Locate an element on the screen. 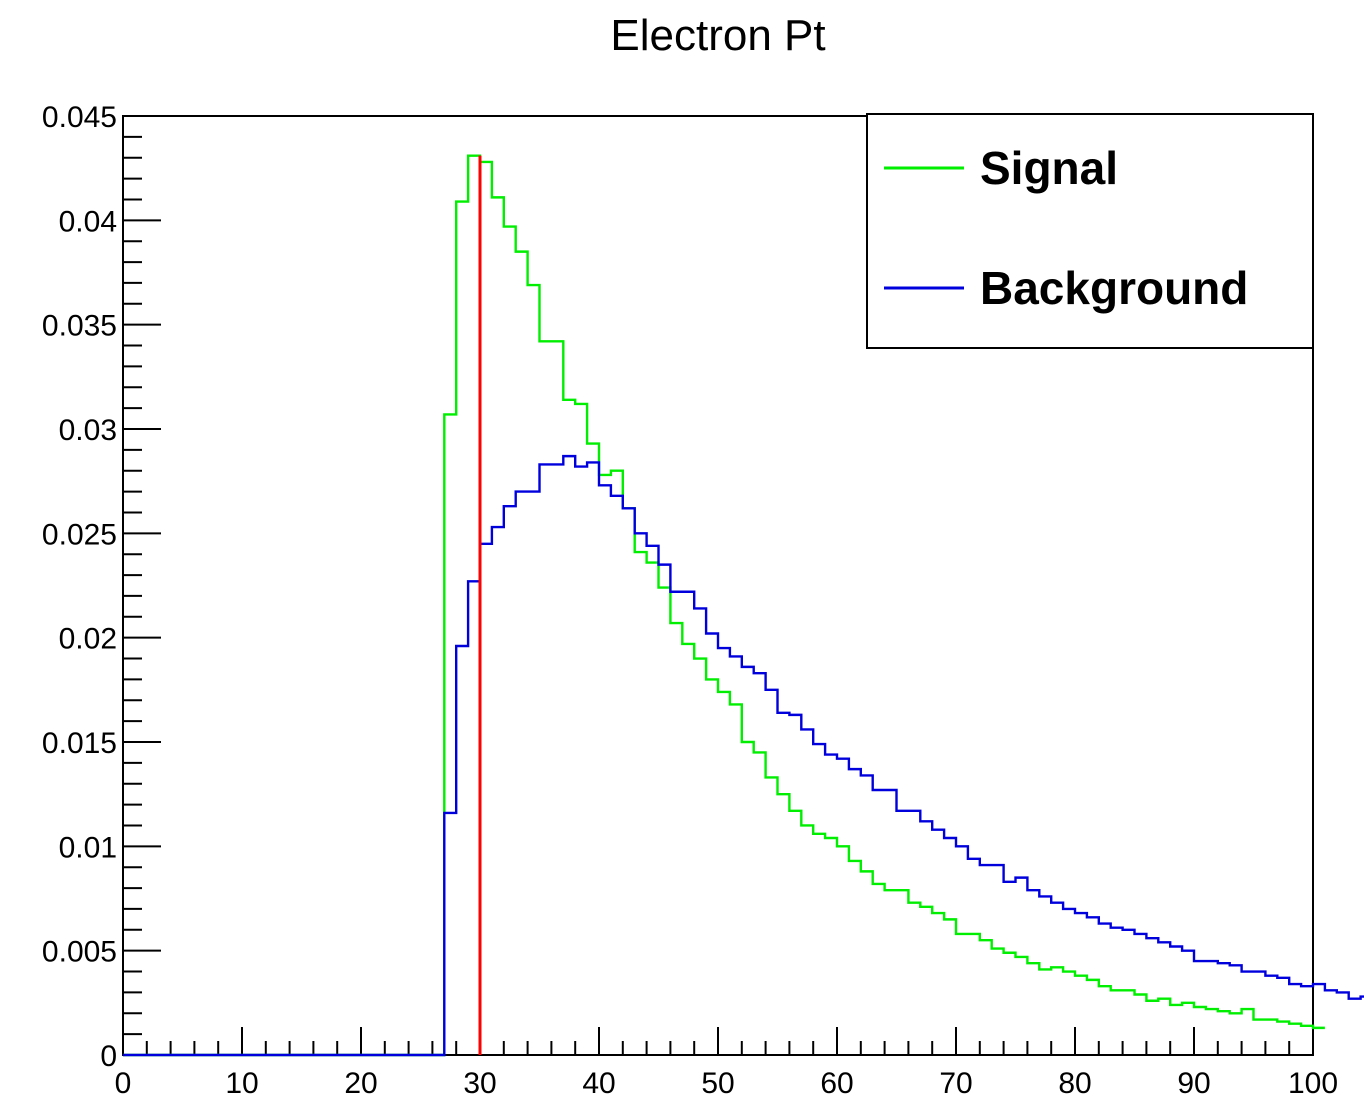  x-tick-label: 30 is located at coordinates (479, 1083).